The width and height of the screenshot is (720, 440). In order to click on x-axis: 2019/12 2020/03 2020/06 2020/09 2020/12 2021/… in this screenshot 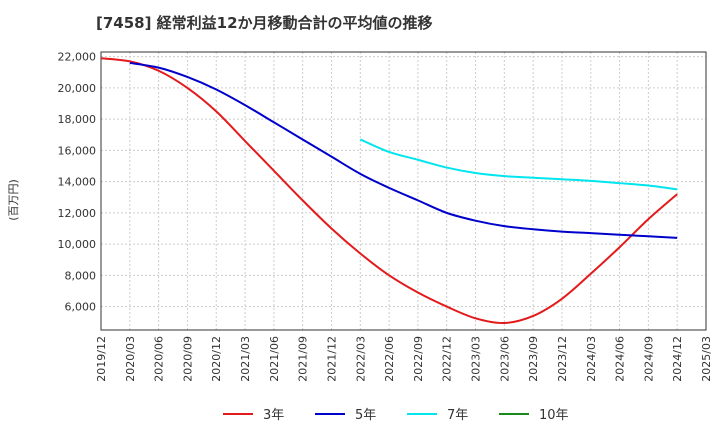, I will do `click(404, 359)`.